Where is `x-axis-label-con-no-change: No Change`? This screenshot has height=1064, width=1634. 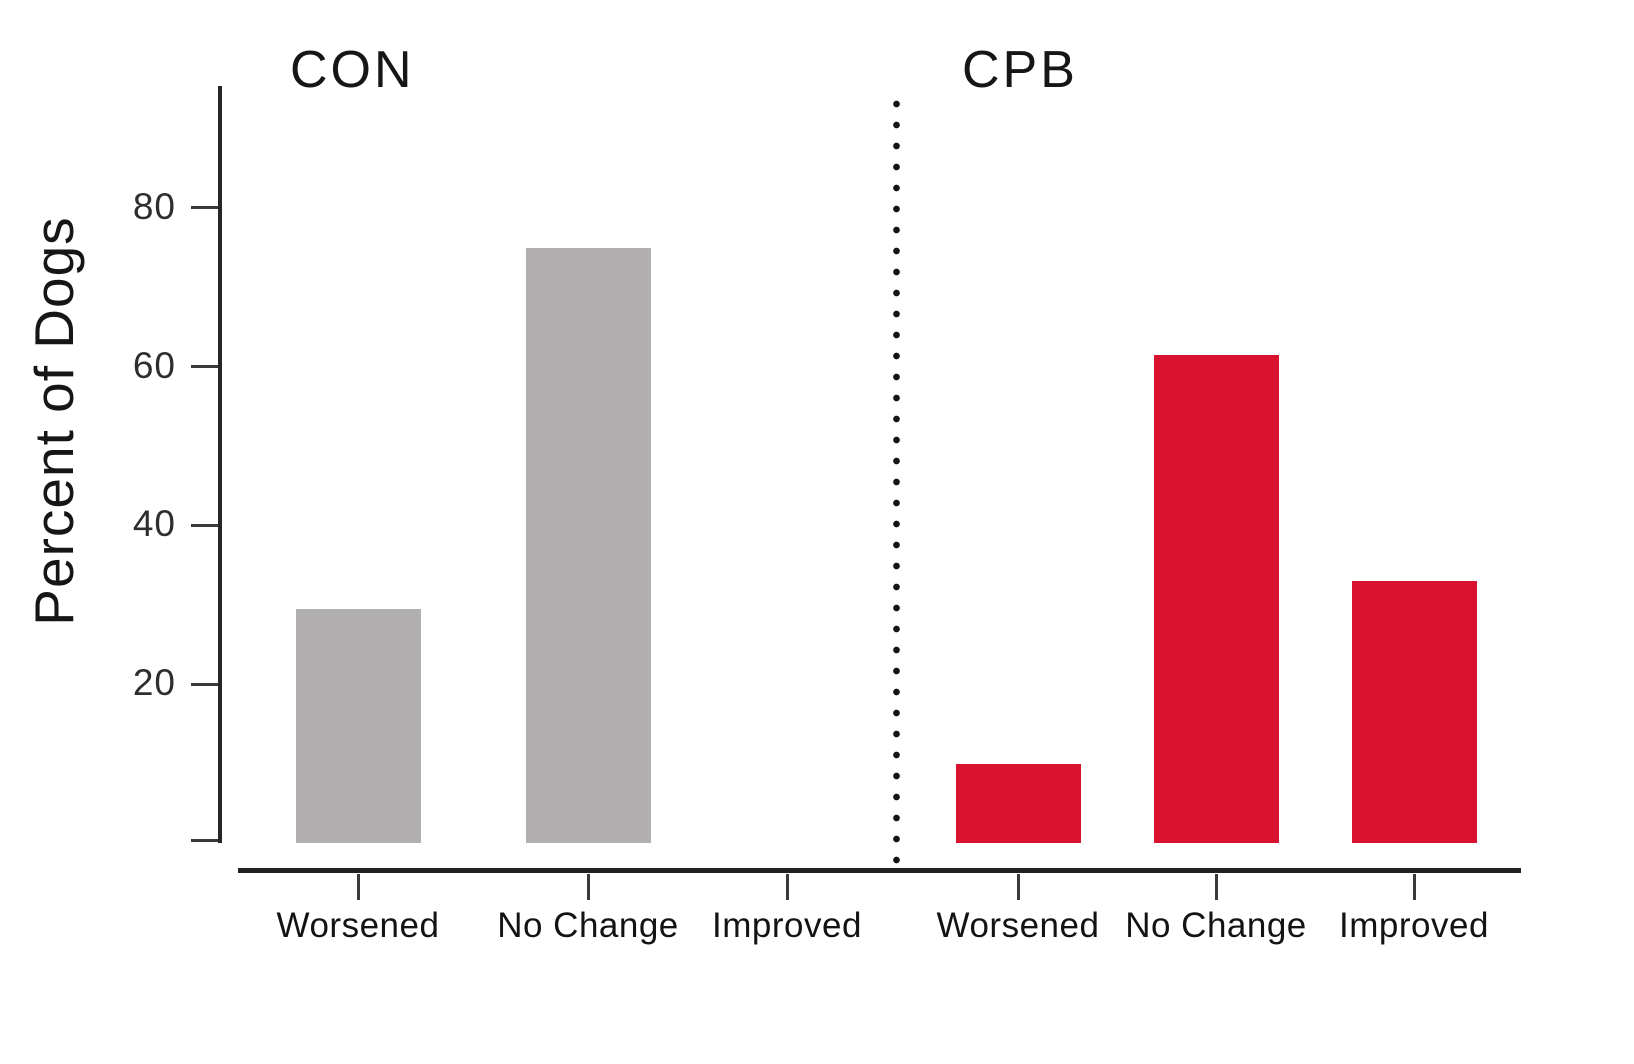
x-axis-label-con-no-change: No Change is located at coordinates (588, 925).